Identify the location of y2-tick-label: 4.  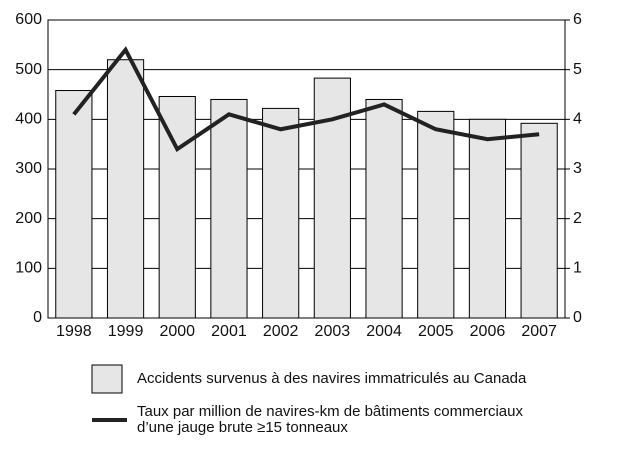
(577, 119).